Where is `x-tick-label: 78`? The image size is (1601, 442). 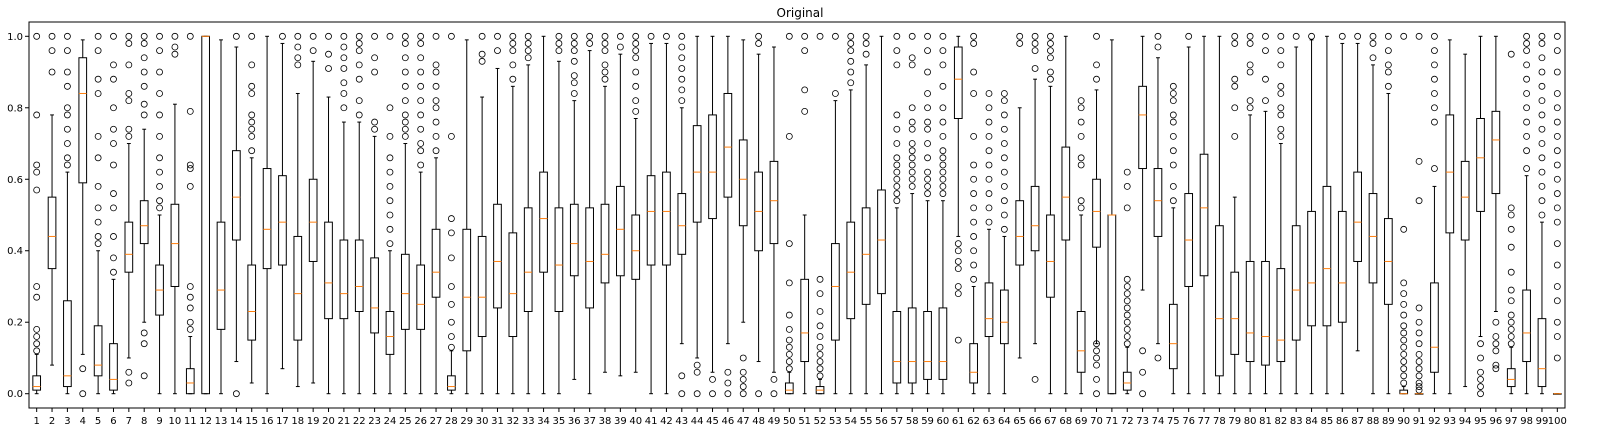 x-tick-label: 78 is located at coordinates (1219, 421).